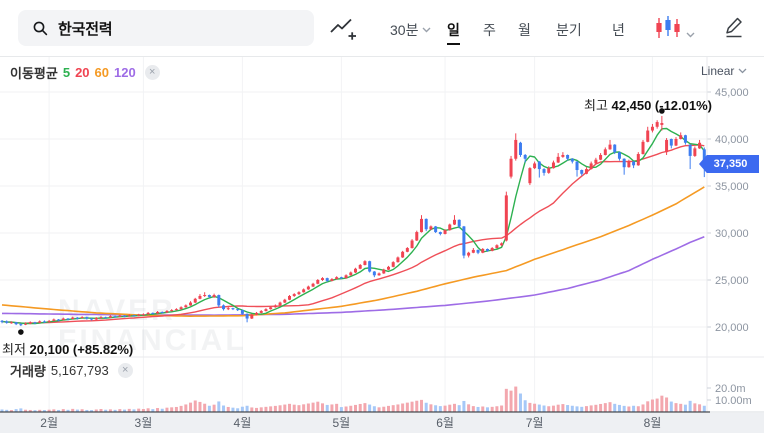  What do you see at coordinates (453, 32) in the screenshot?
I see `tab-day: 일` at bounding box center [453, 32].